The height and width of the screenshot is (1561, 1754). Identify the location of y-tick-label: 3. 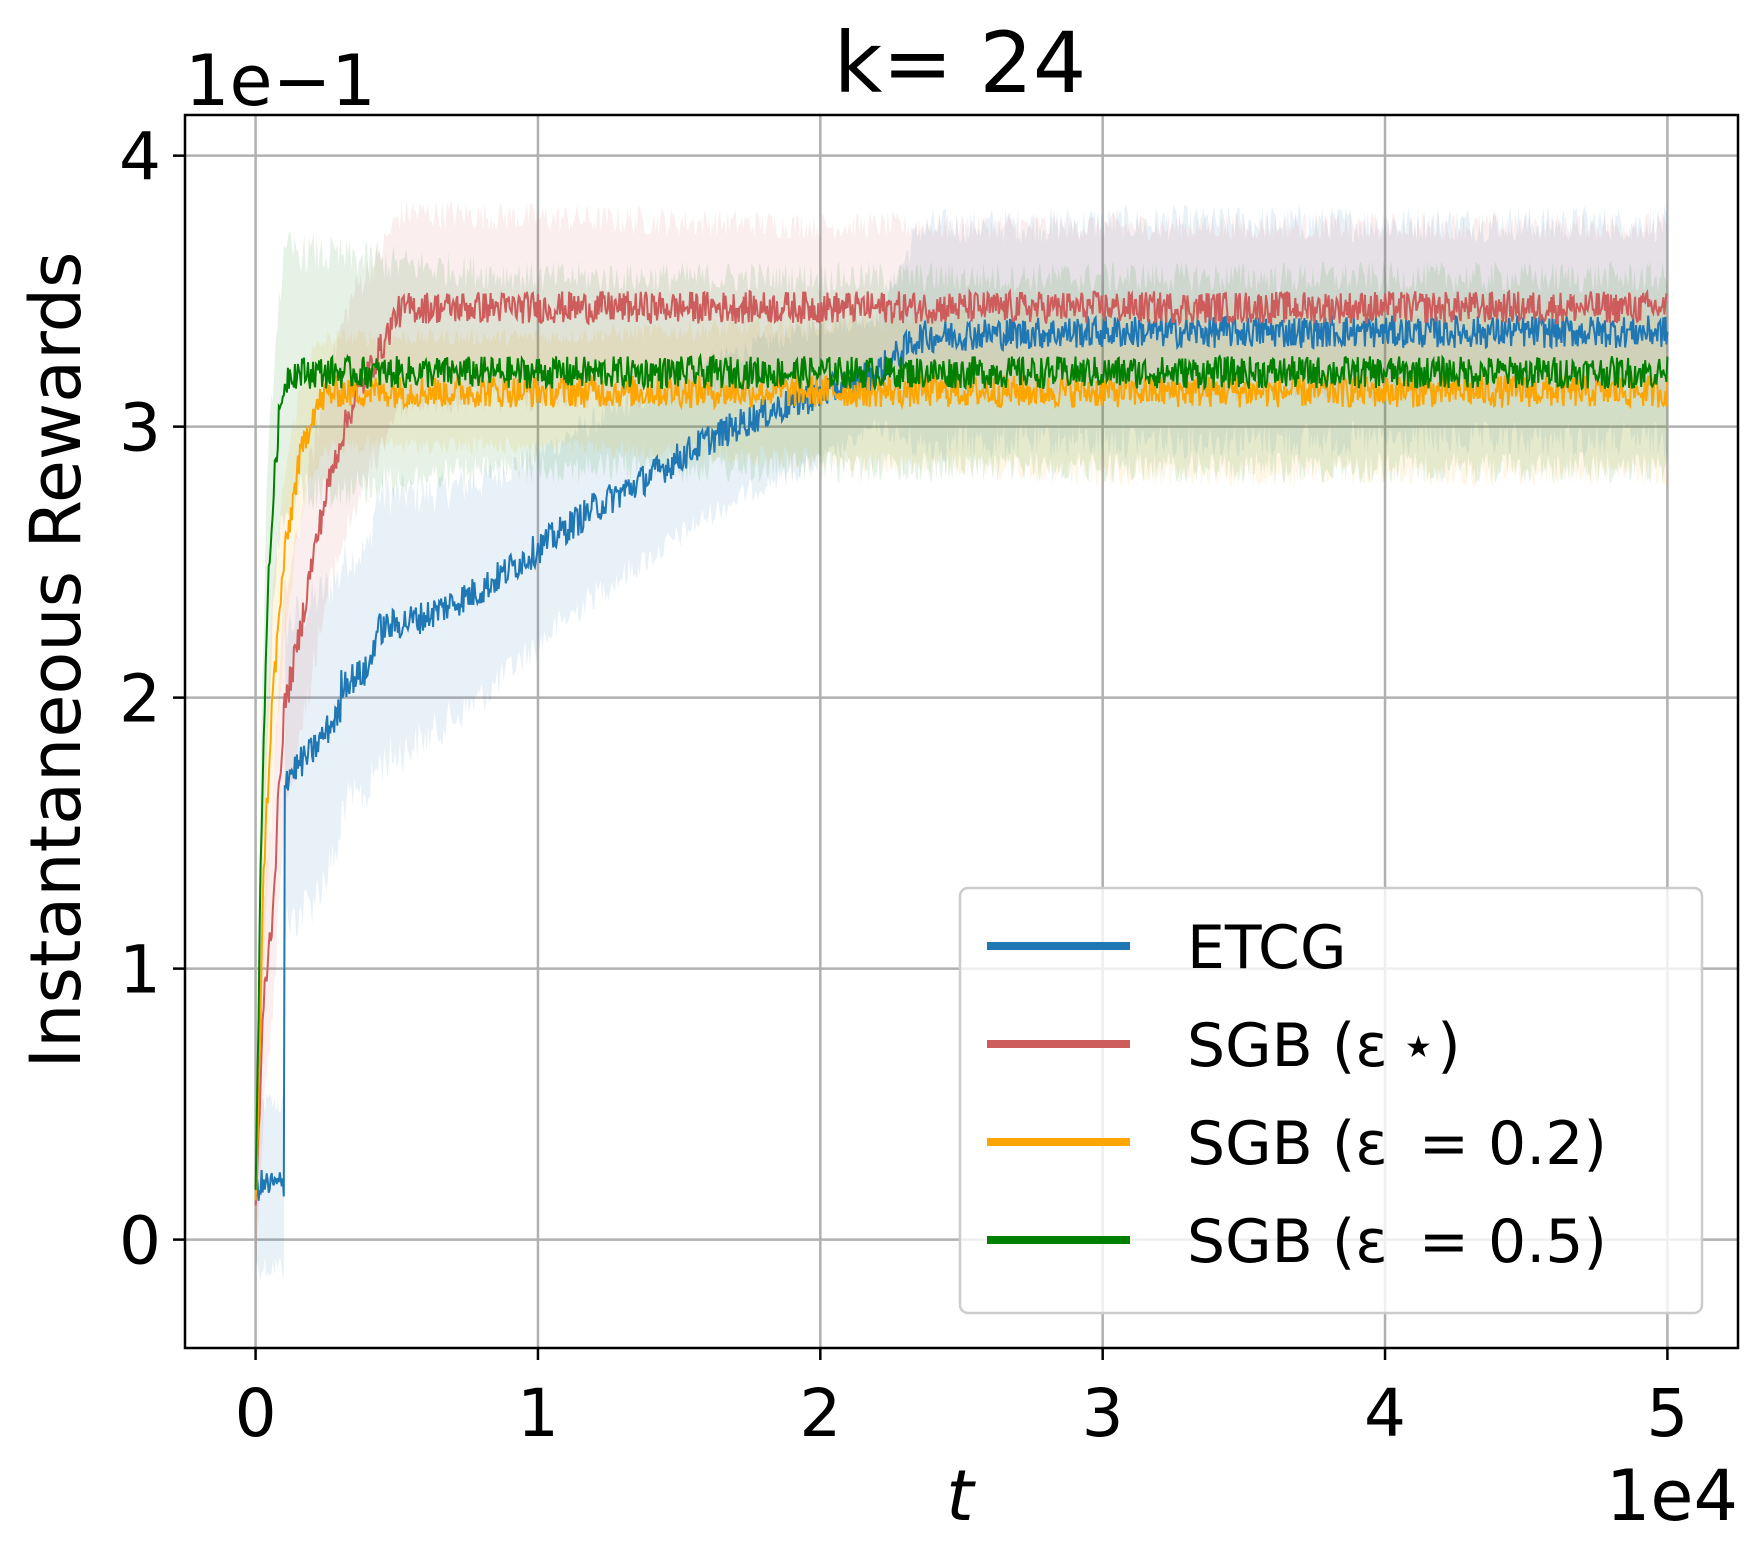
(140, 428).